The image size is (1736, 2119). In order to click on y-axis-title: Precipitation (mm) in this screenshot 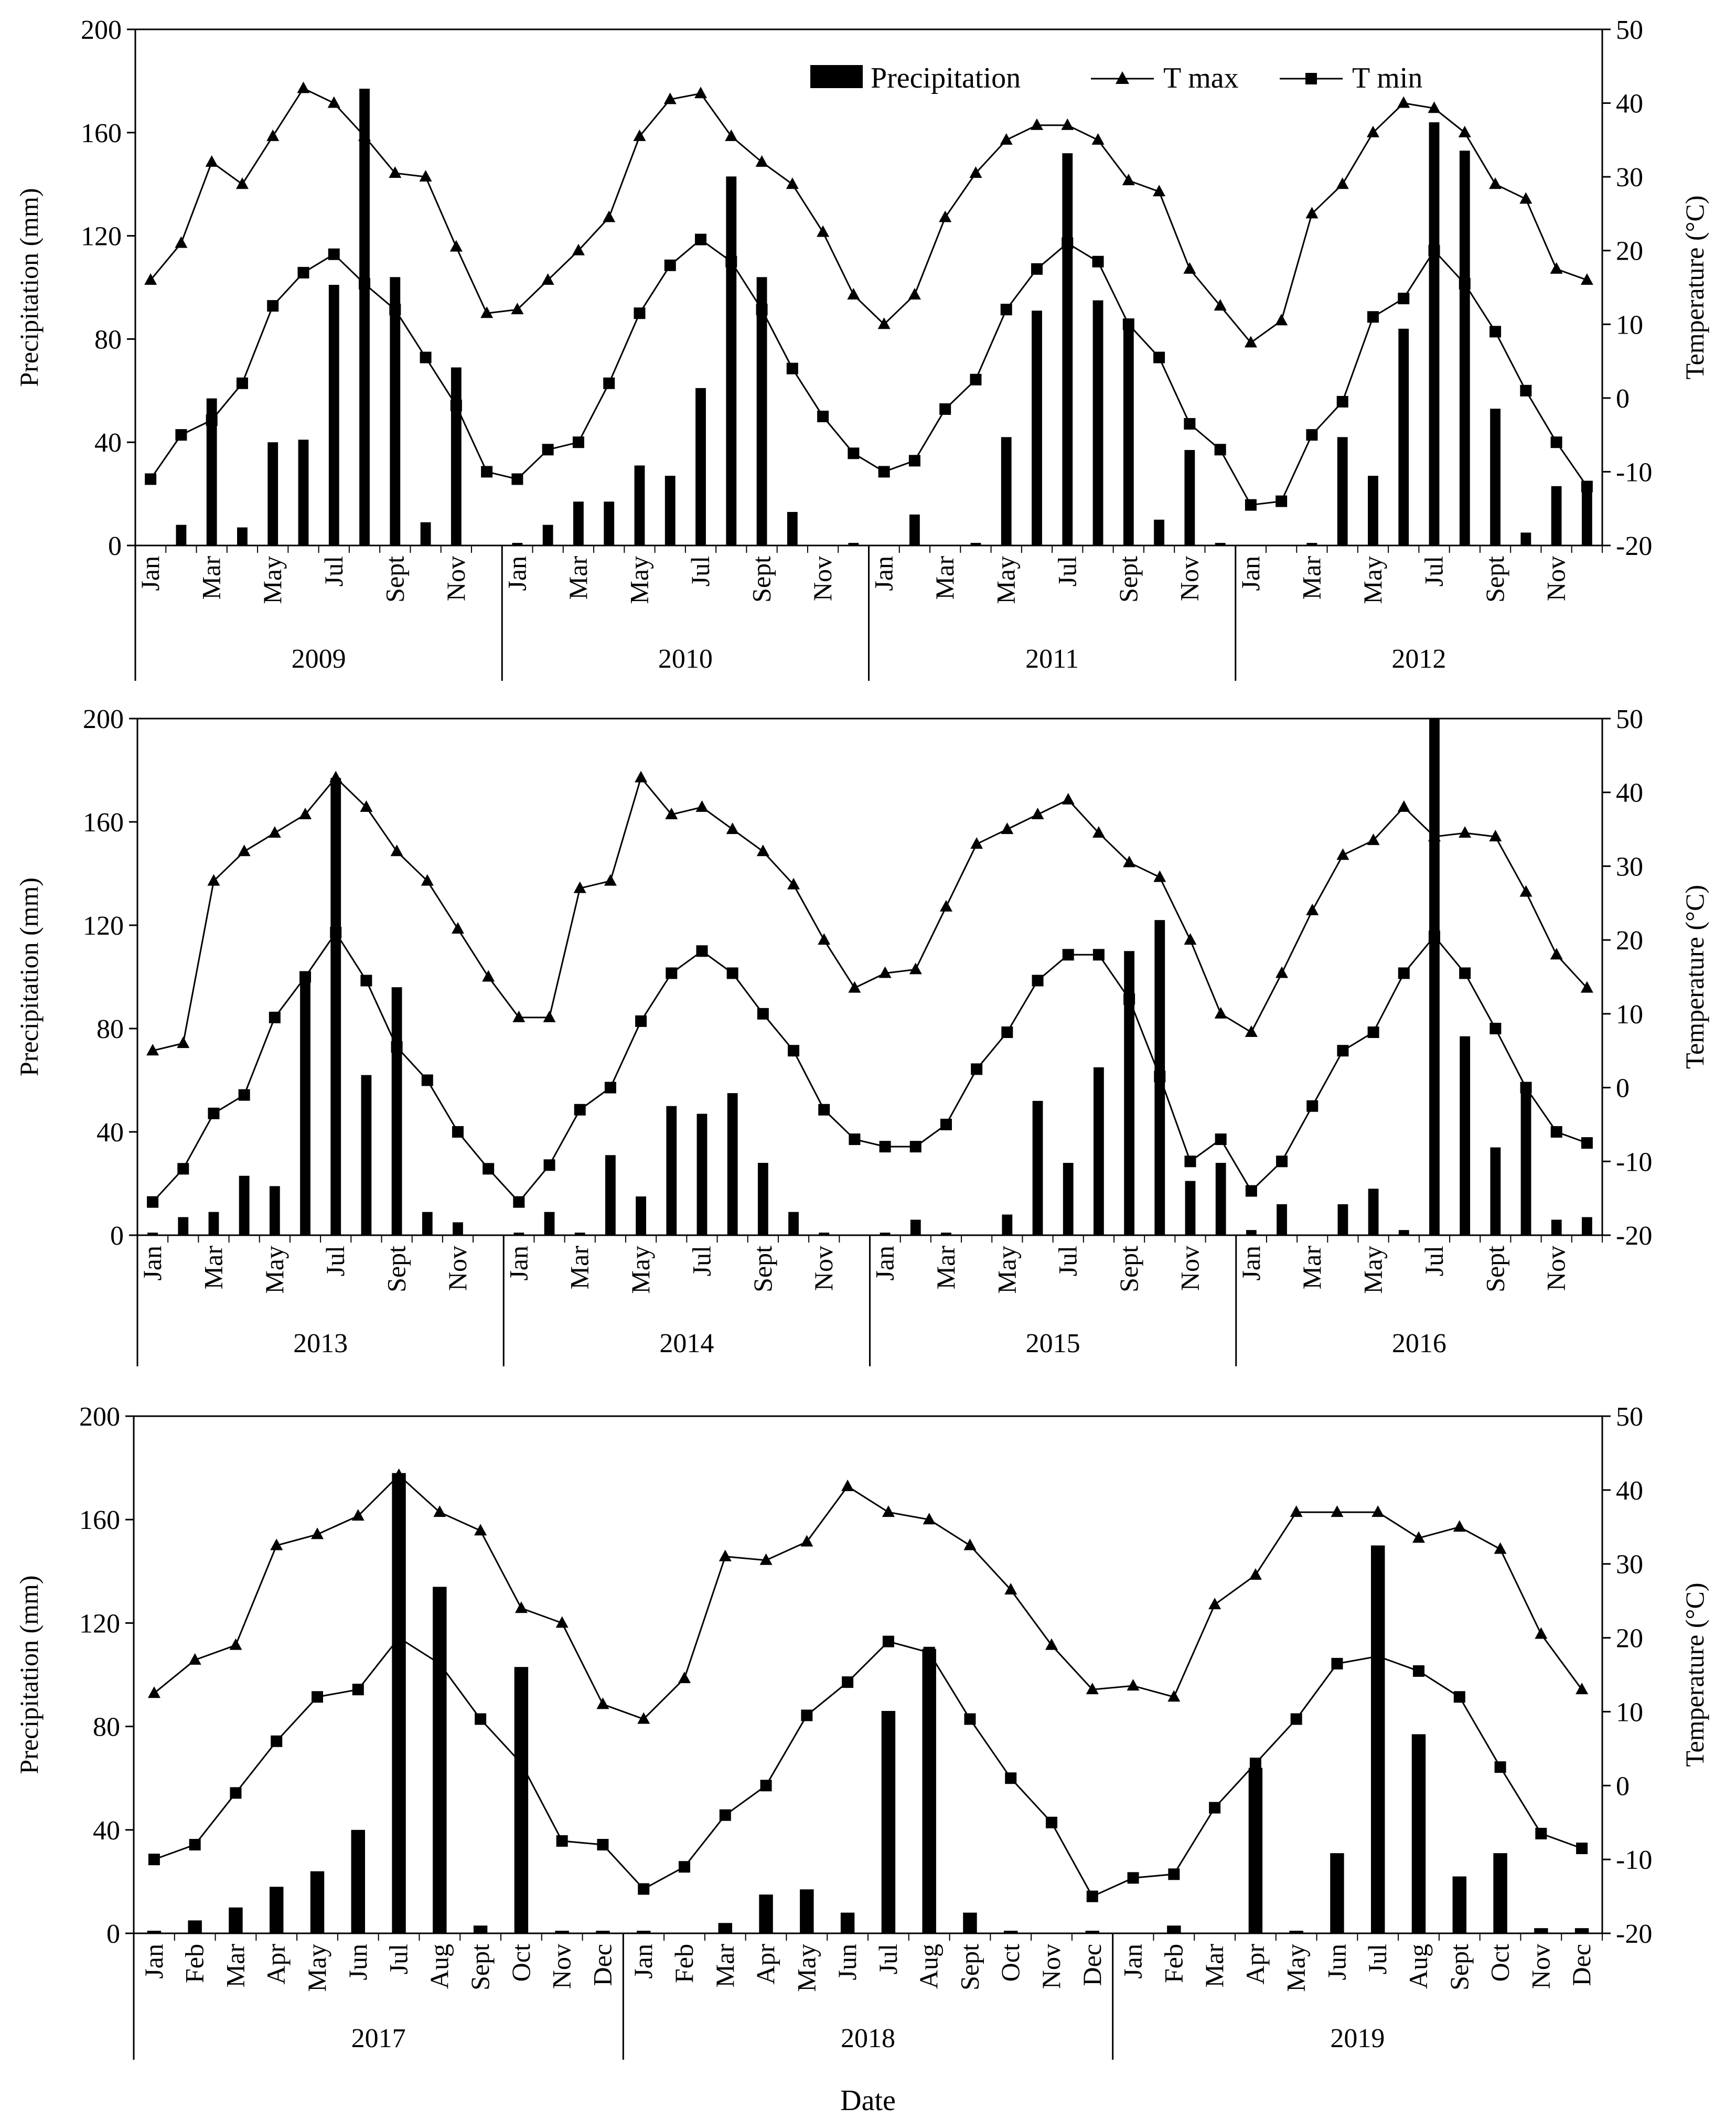, I will do `click(29, 1675)`.